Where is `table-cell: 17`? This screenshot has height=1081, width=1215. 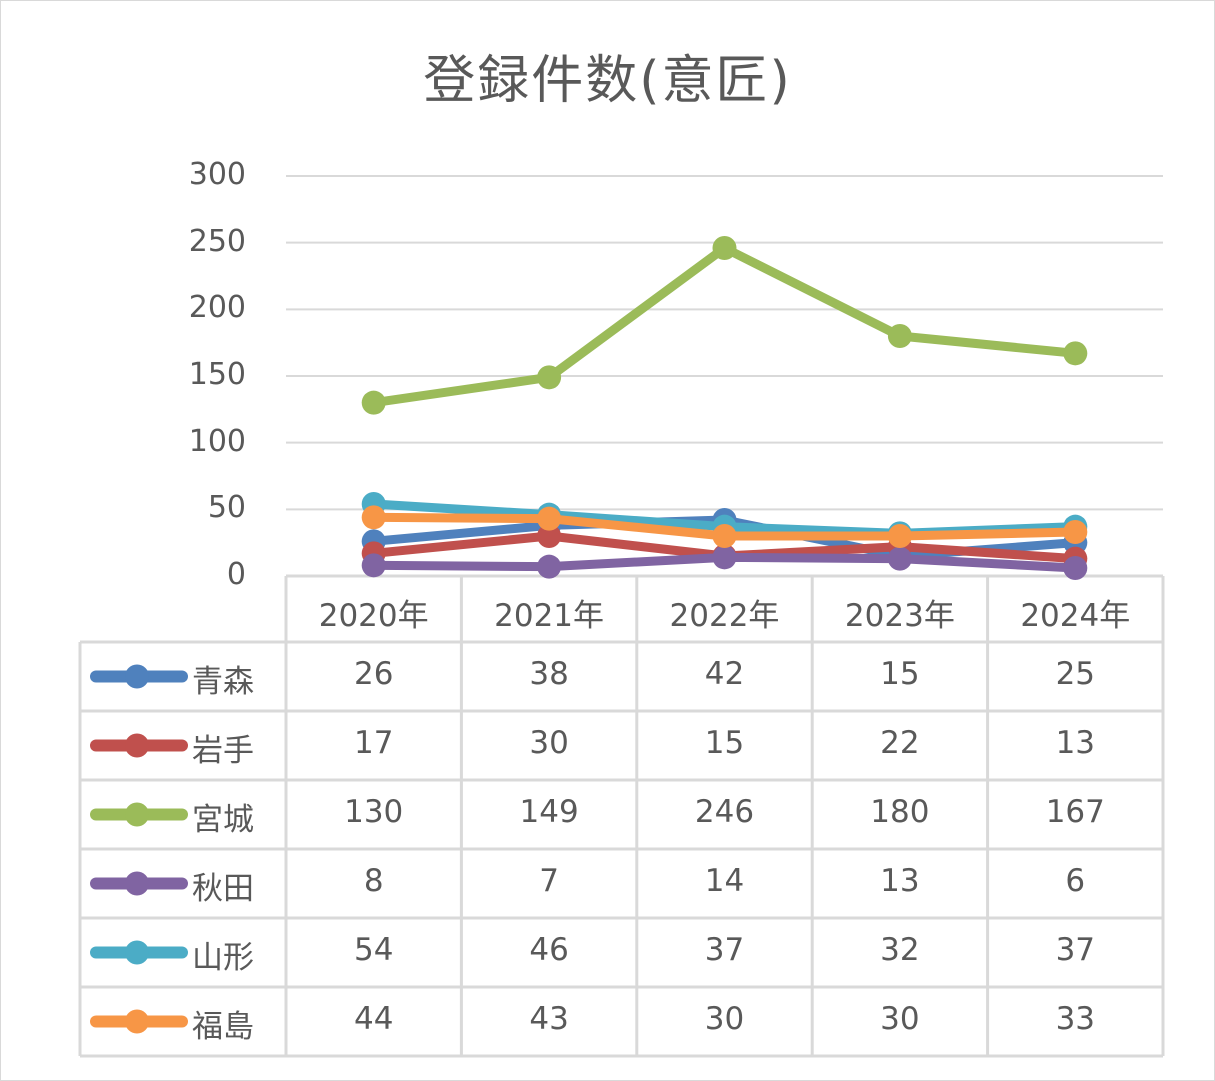 table-cell: 17 is located at coordinates (373, 742).